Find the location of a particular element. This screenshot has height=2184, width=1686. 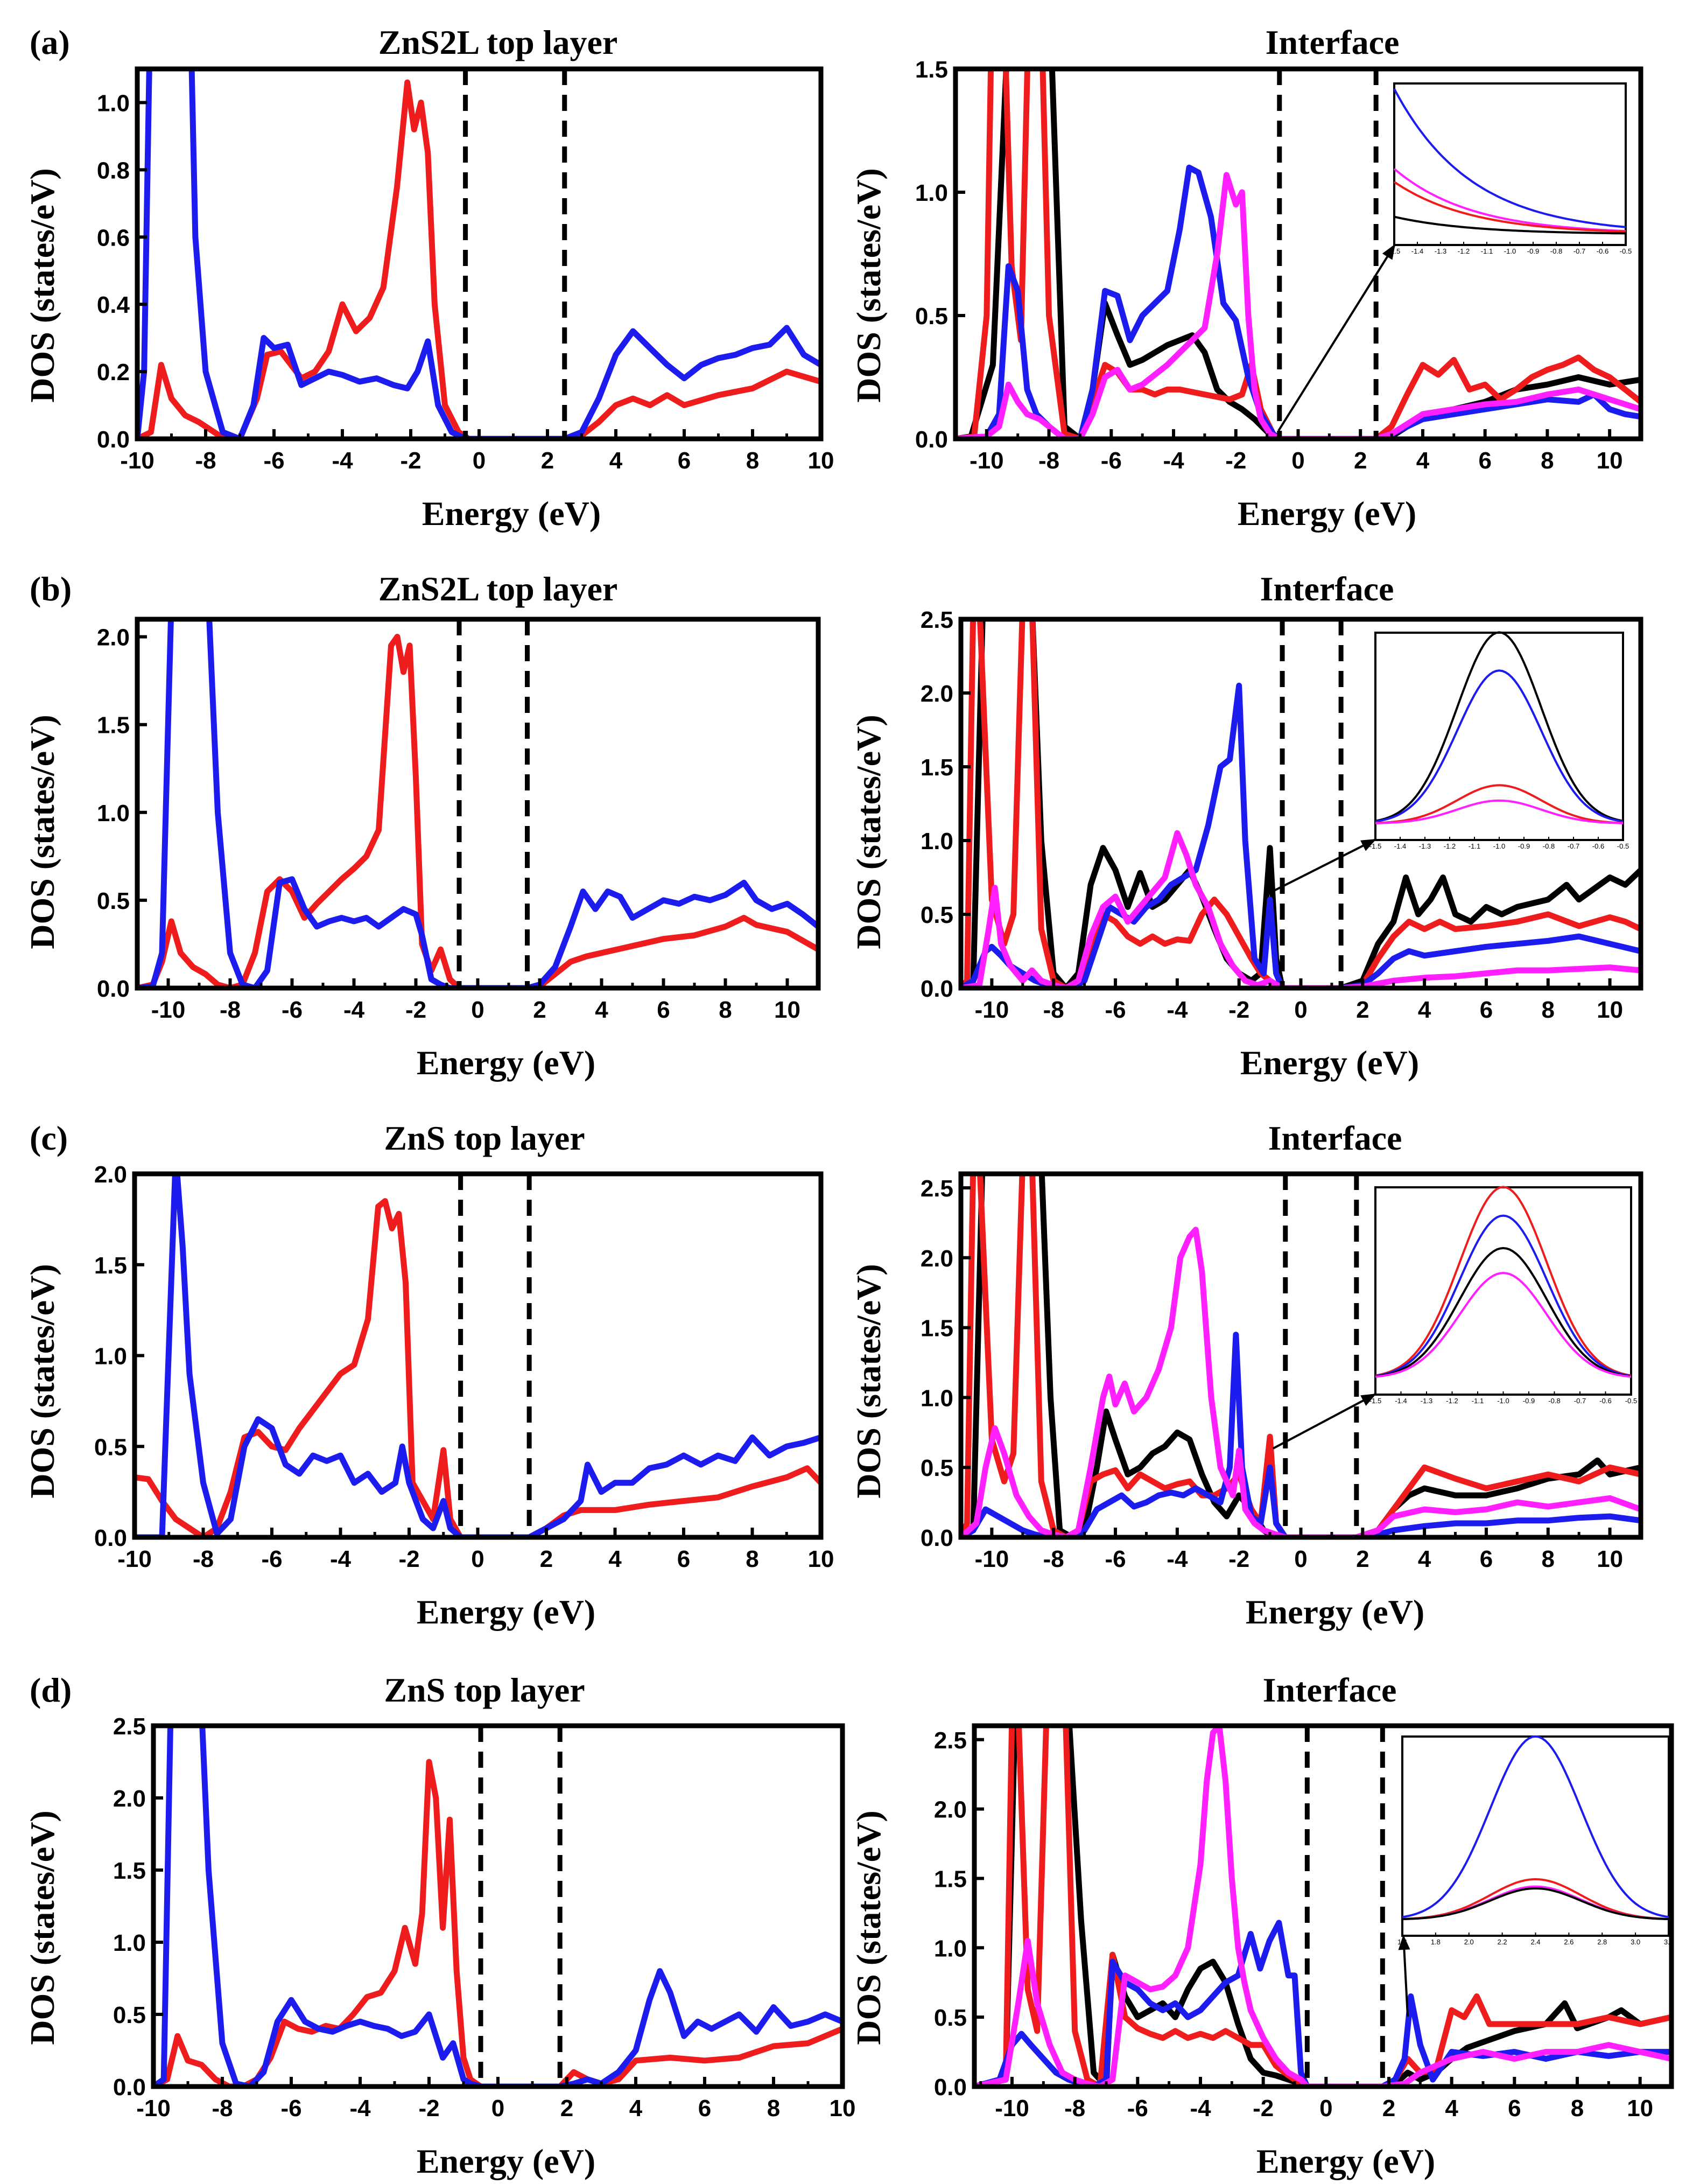

inset-line-magenta is located at coordinates (1503, 1325).